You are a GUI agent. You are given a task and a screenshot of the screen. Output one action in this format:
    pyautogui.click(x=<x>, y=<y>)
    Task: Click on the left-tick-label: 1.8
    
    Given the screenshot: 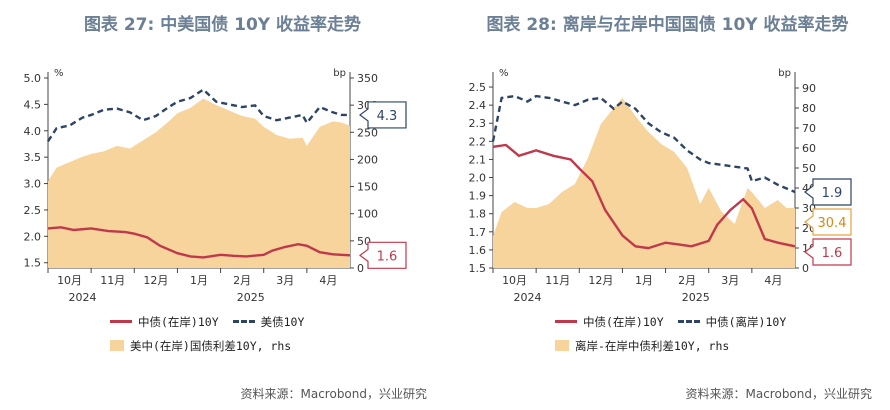 What is the action you would take?
    pyautogui.click(x=478, y=214)
    